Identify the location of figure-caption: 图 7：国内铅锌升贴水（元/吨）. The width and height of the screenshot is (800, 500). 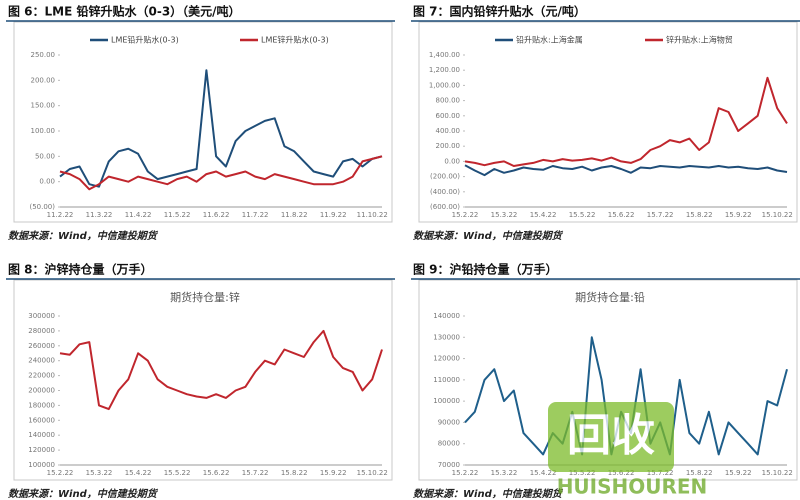
(499, 11).